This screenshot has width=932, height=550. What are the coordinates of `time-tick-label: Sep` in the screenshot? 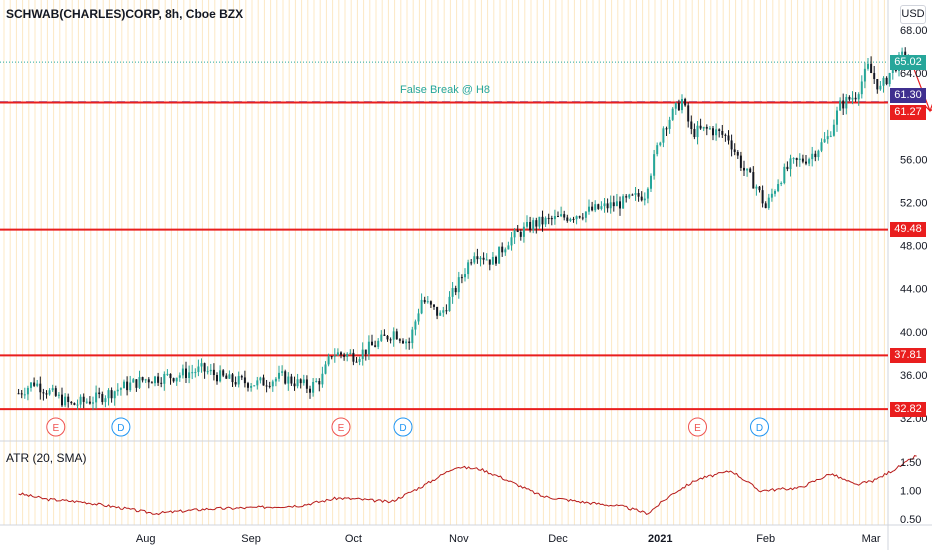 It's located at (251, 539).